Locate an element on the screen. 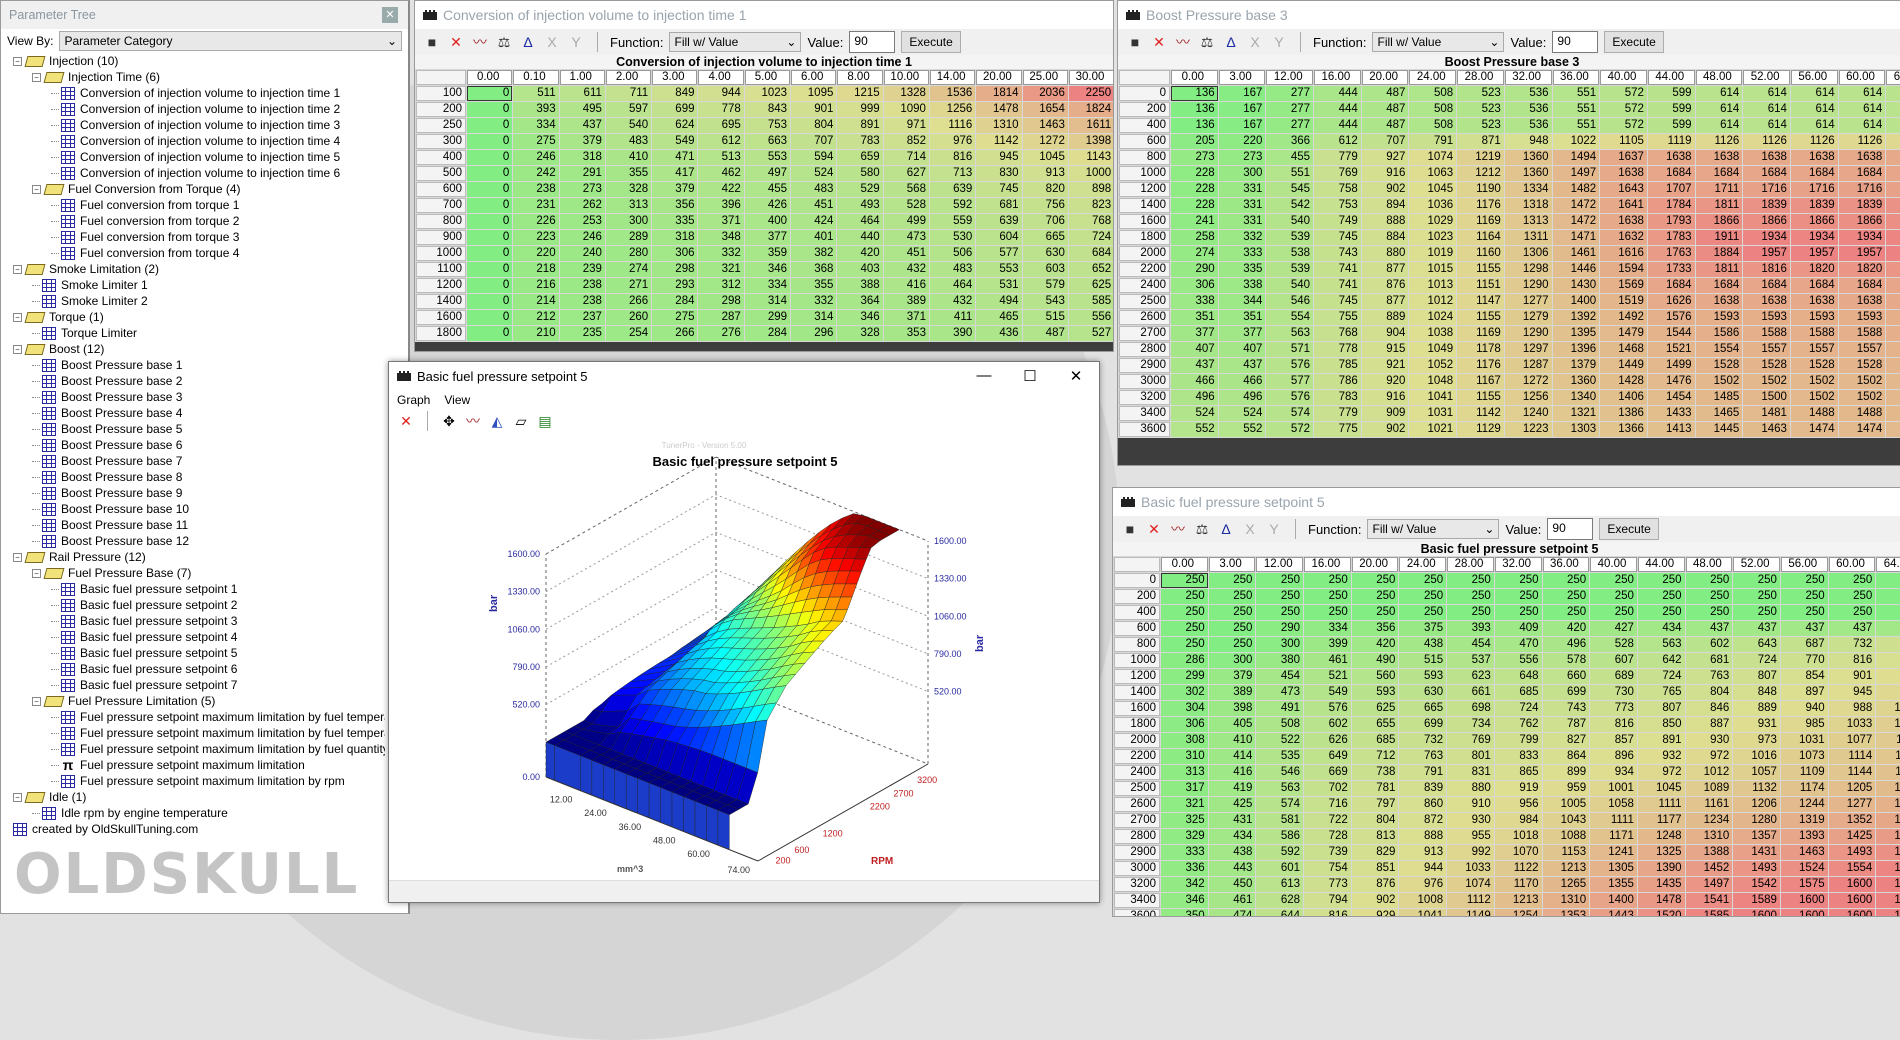 This screenshot has height=1040, width=1900. table-cell: 888 is located at coordinates (1385, 221).